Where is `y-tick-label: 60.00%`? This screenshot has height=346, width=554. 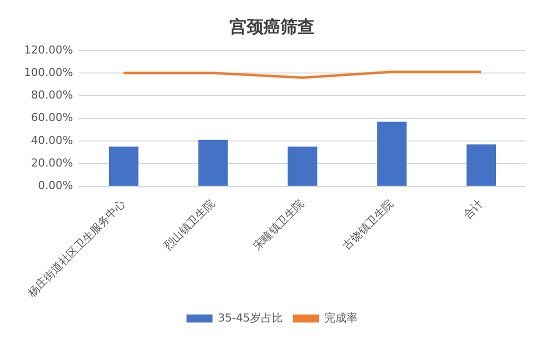
y-tick-label: 60.00% is located at coordinates (51, 117).